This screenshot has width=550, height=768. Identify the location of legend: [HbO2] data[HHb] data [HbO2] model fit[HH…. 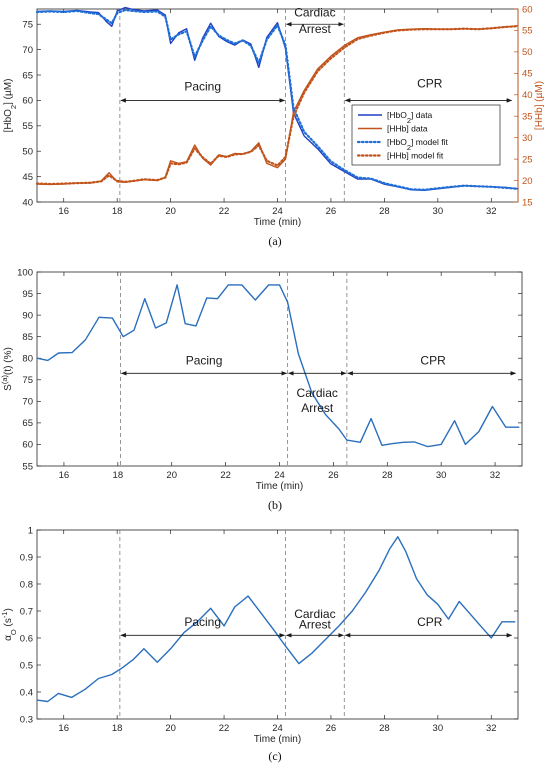
(426, 135).